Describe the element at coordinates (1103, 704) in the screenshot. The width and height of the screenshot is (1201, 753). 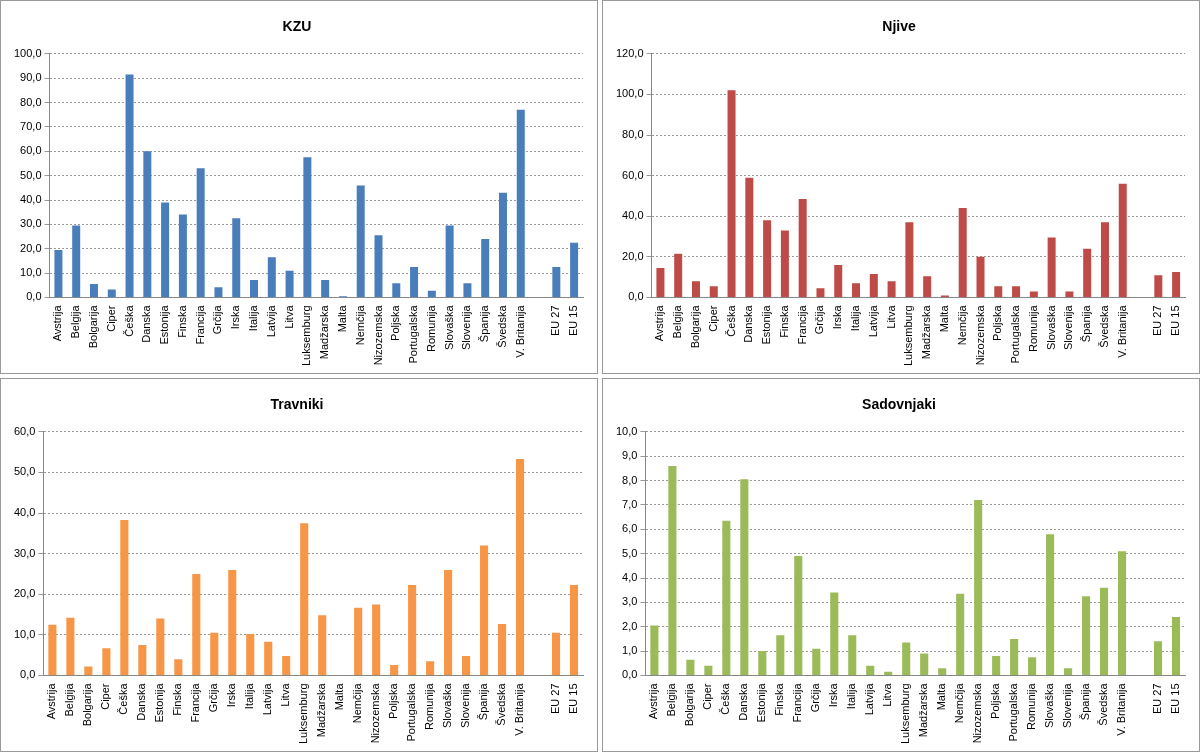
I see `x-tick-label: Švedska` at that location.